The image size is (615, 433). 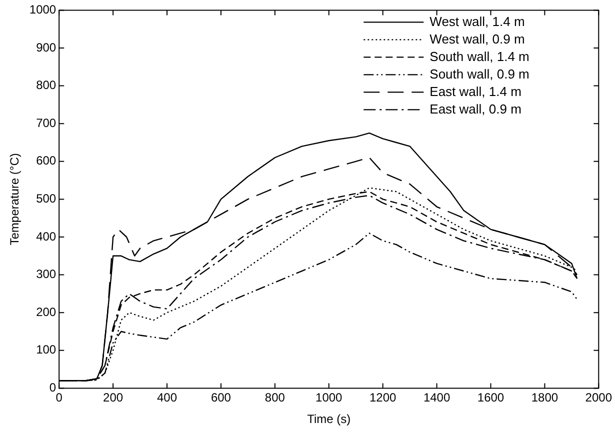 I want to click on y-tick-label: 600, so click(x=46, y=161).